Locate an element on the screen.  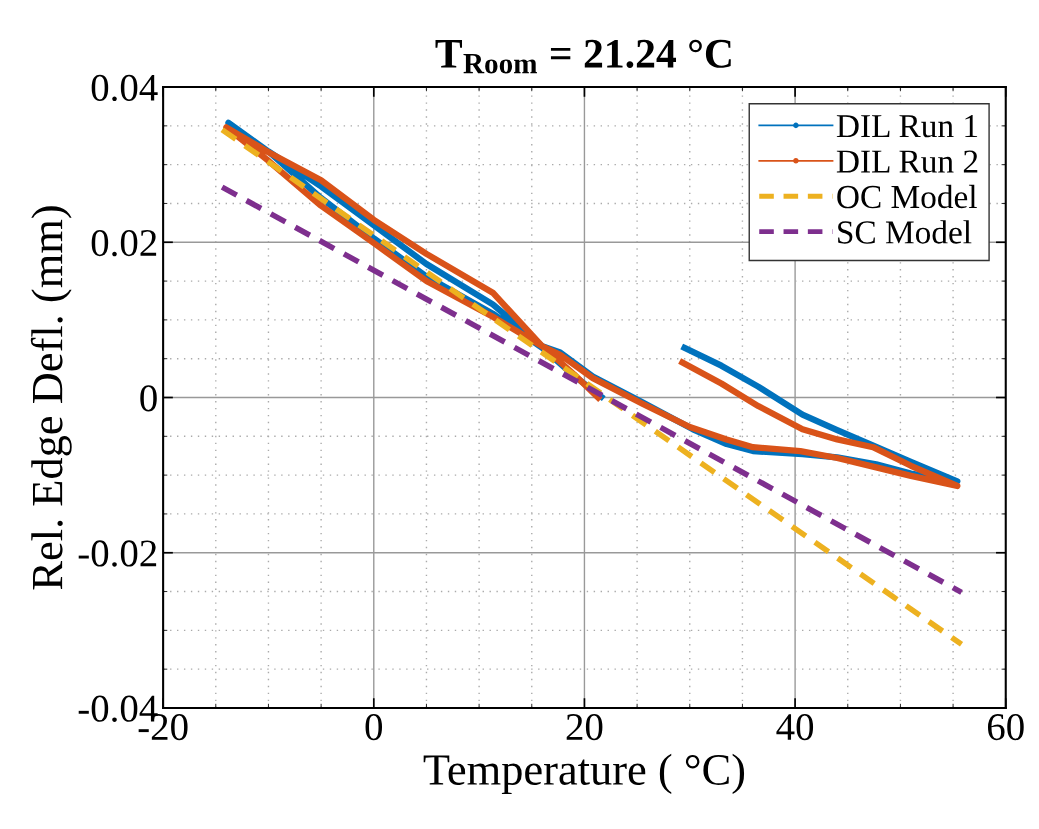
y-tick-label: 0.04 is located at coordinates (124, 88).